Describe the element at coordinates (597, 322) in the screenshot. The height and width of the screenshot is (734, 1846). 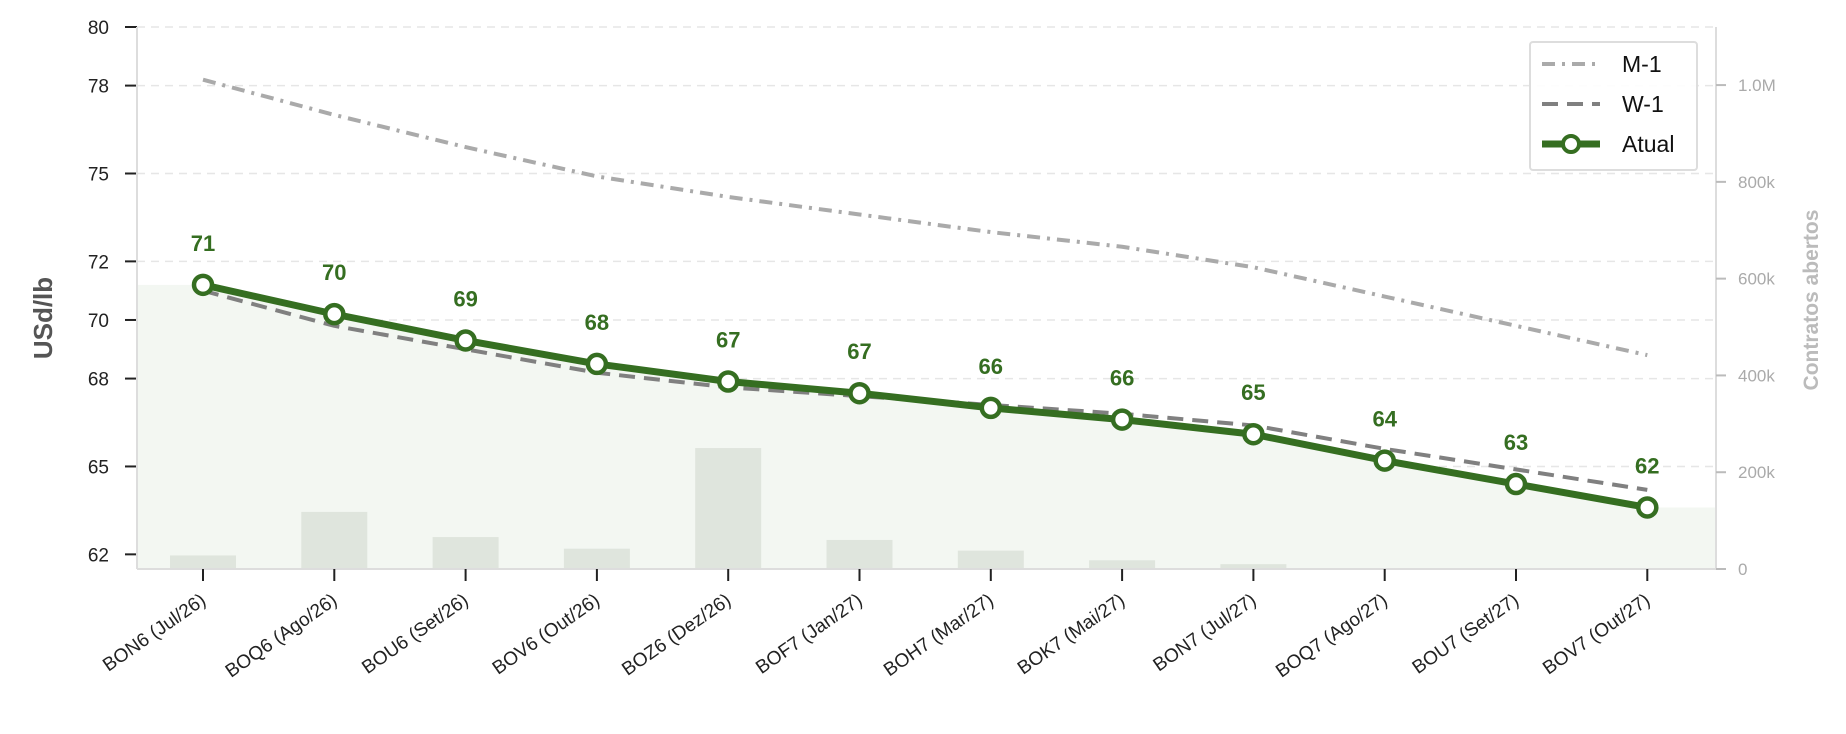
I see `data-label: 68` at that location.